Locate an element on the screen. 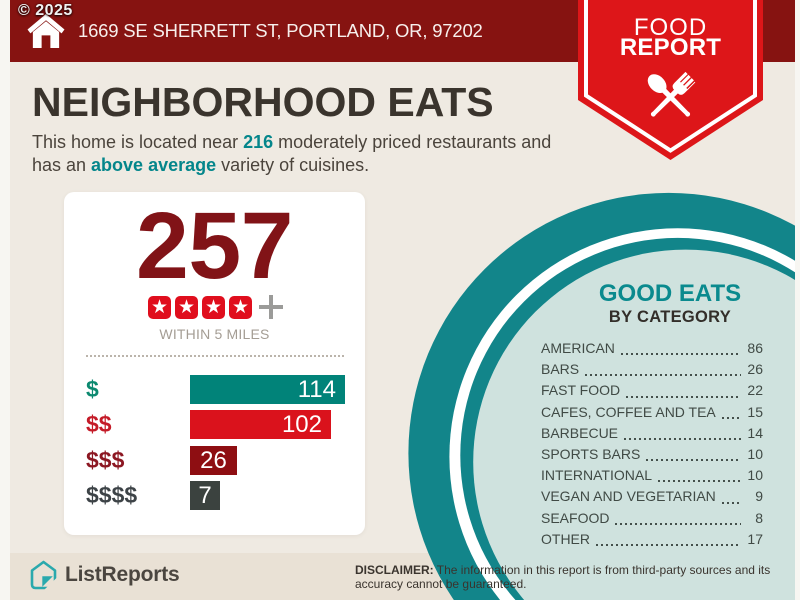 This screenshot has width=800, height=600. home-body is located at coordinates (46, 35).